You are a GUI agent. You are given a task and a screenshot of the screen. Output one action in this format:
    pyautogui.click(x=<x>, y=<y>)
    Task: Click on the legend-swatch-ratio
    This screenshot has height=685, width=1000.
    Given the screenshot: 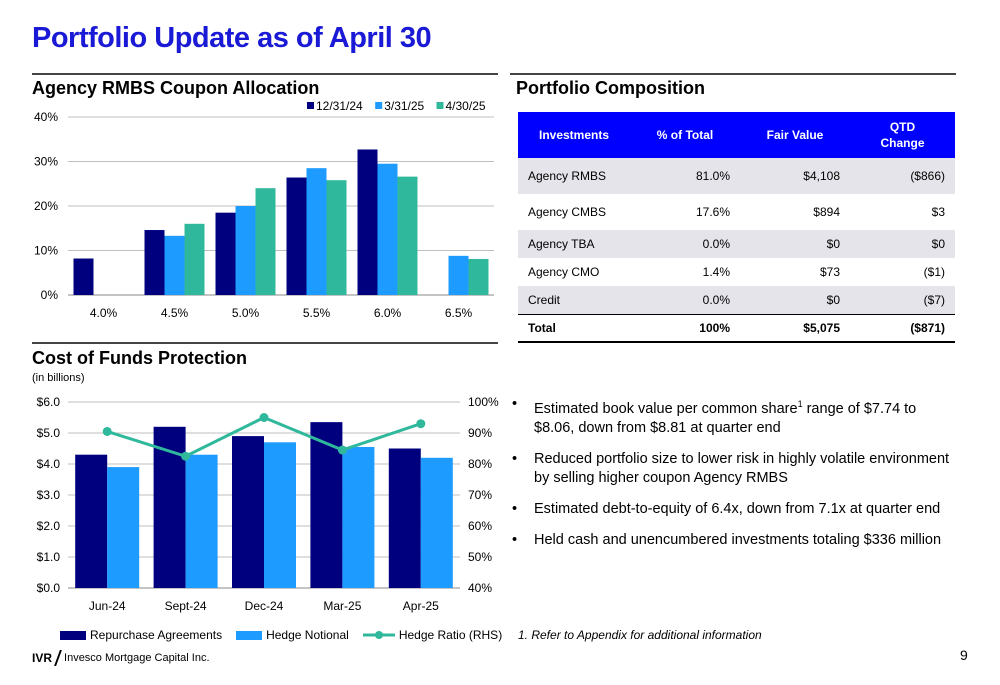 What is the action you would take?
    pyautogui.click(x=378, y=635)
    